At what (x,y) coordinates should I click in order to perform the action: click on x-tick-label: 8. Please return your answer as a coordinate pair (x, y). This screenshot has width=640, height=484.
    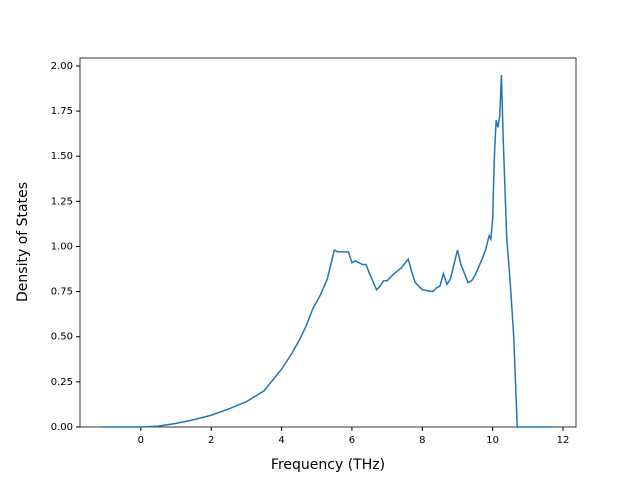
    Looking at the image, I should click on (422, 440).